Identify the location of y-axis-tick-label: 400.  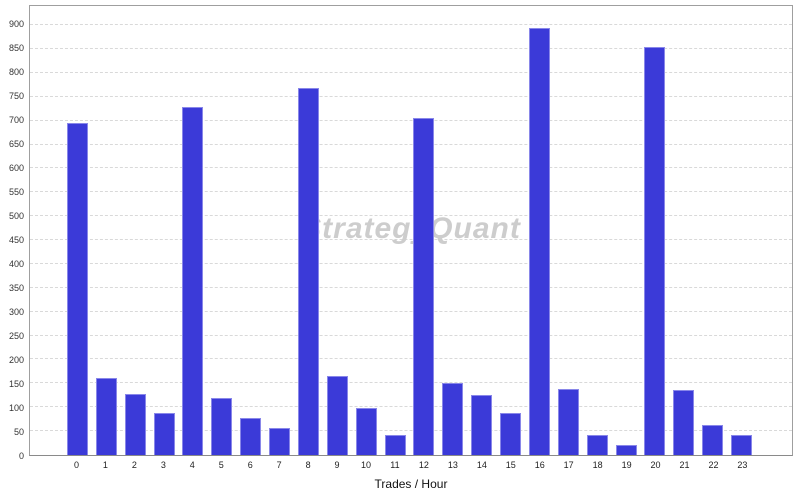
(16, 263).